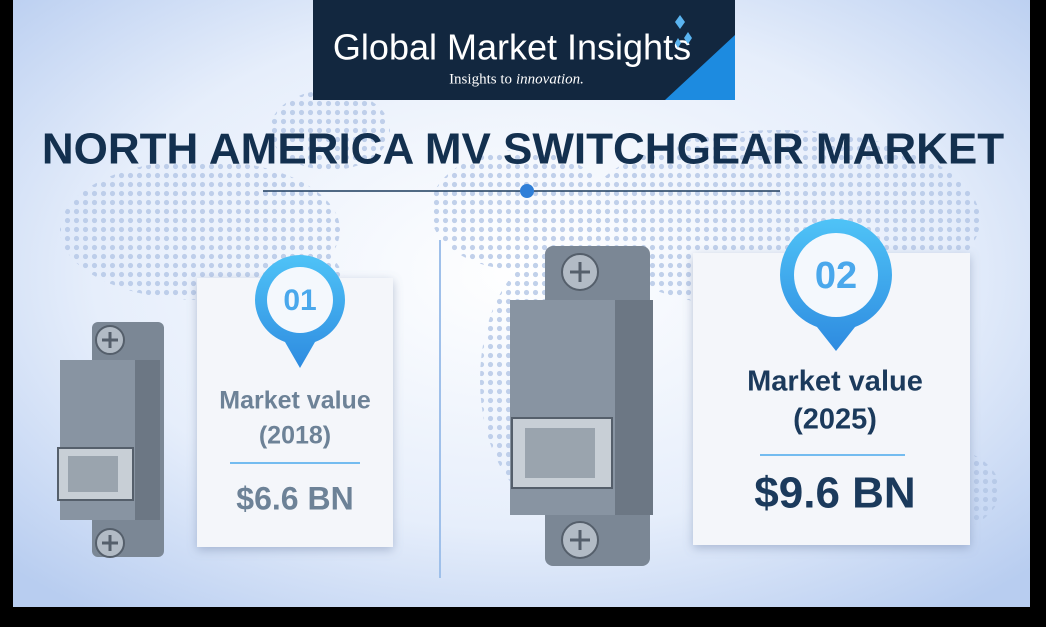 The width and height of the screenshot is (1046, 627). I want to click on title: NORTH AMERICA MV SWITCHGEAR MARKET, so click(523, 149).